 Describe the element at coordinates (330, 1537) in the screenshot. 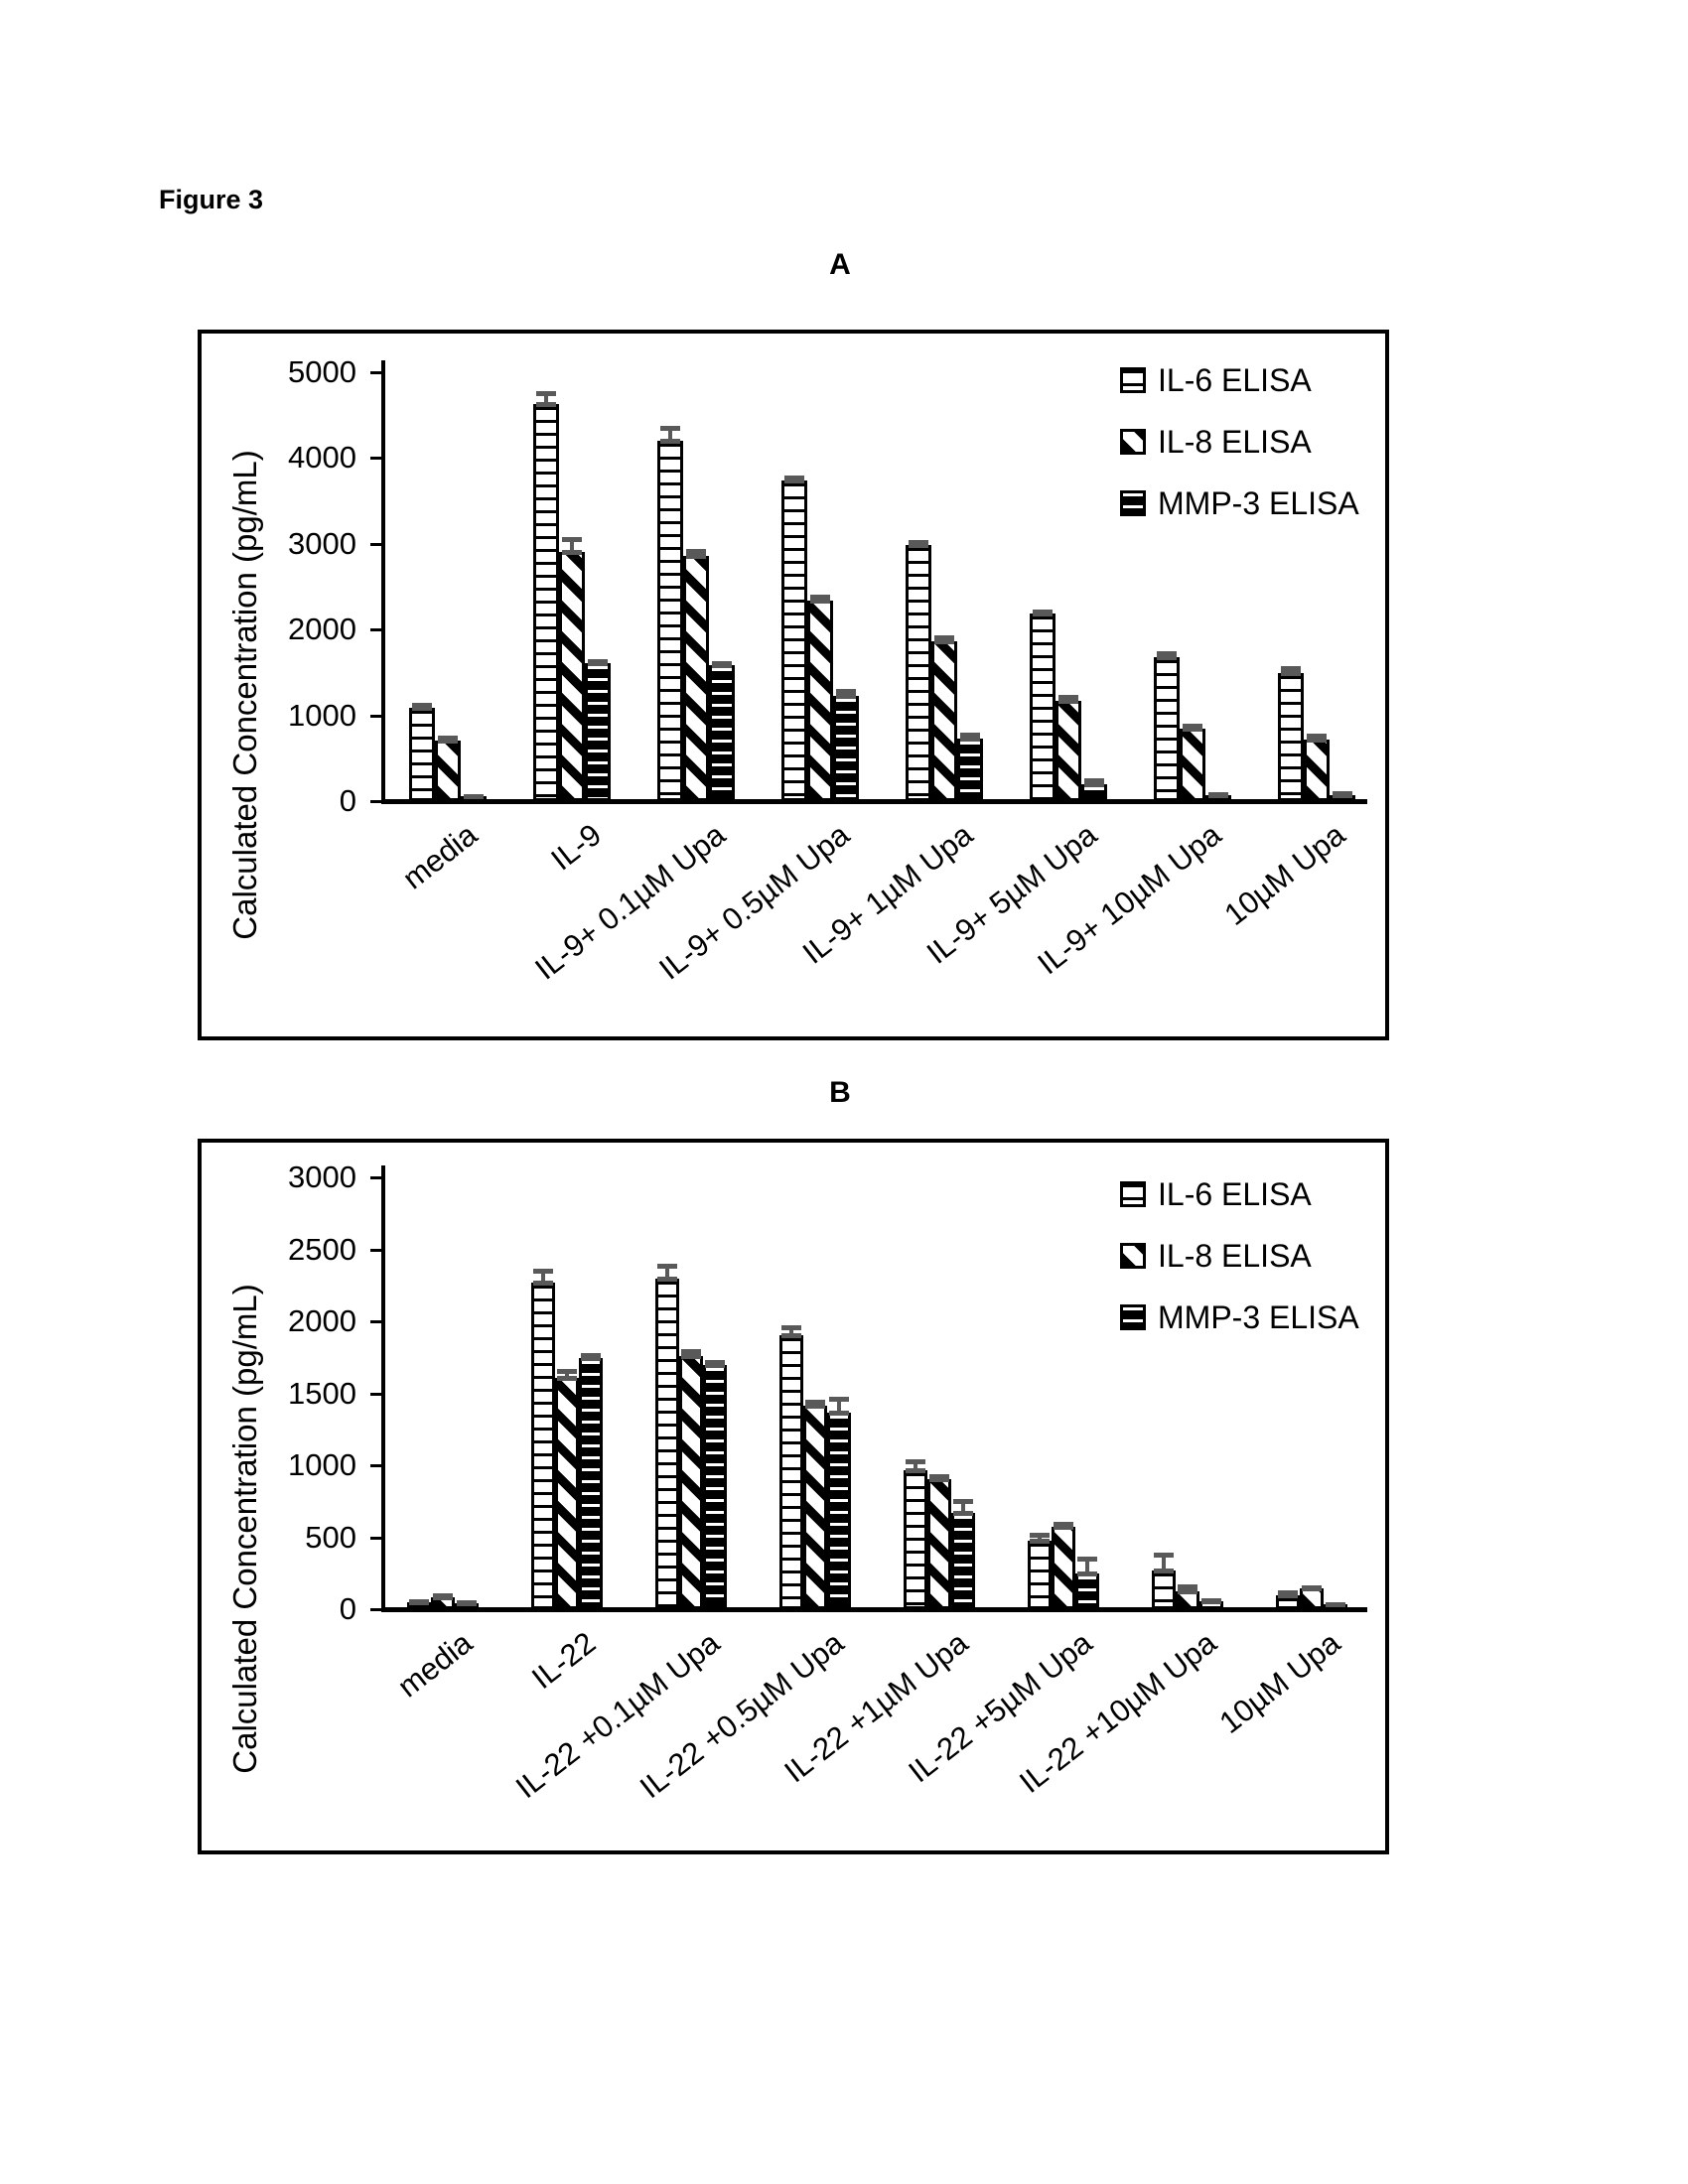

I see `y-tick-label: 500` at that location.